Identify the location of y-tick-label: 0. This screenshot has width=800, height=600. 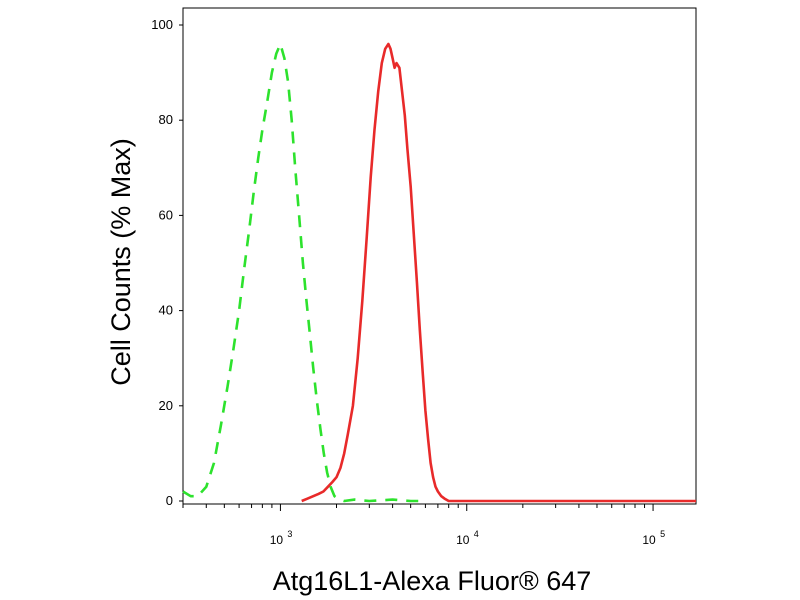
(169, 500).